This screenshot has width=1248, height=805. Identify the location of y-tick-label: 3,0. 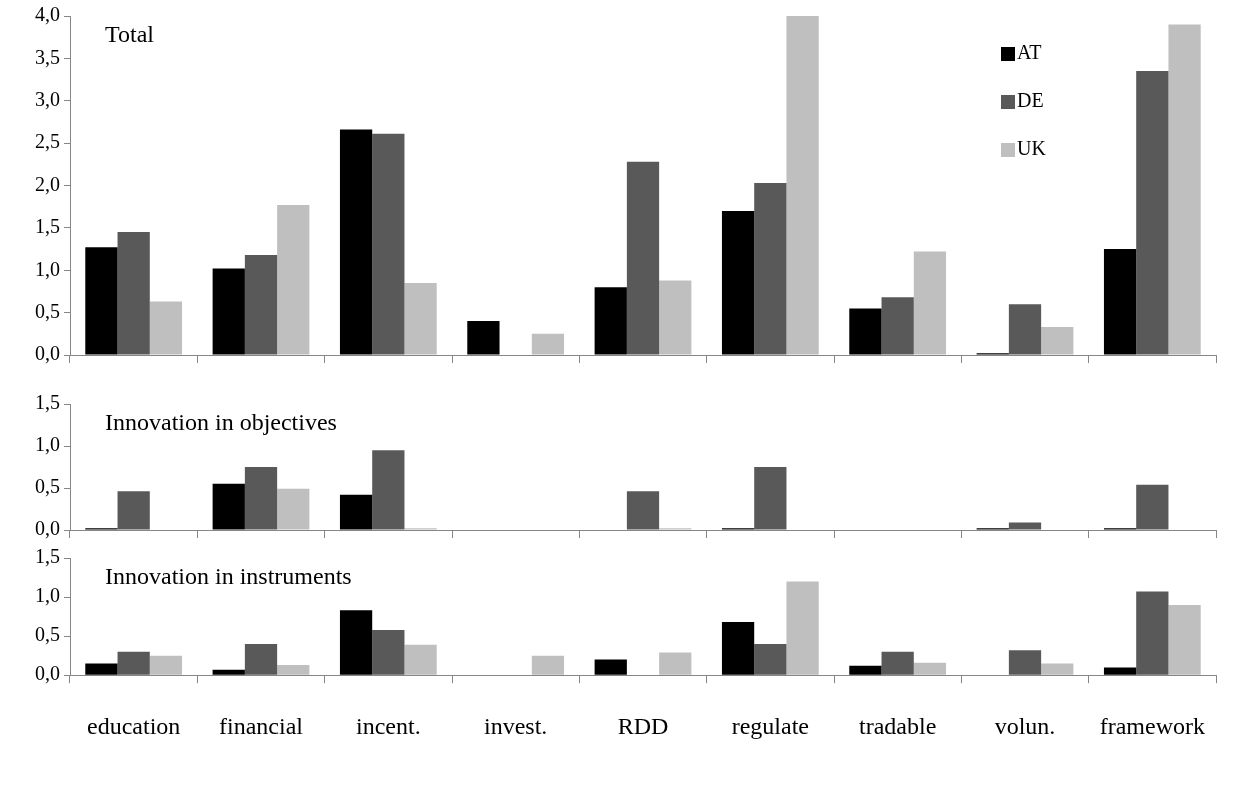
(47, 99).